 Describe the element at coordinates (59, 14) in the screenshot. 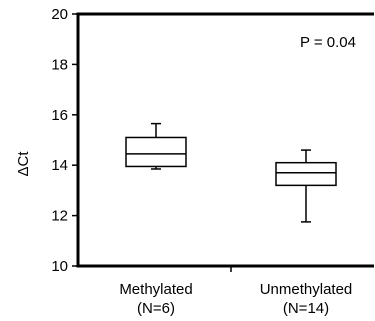

I see `y-tick-label: 20` at that location.